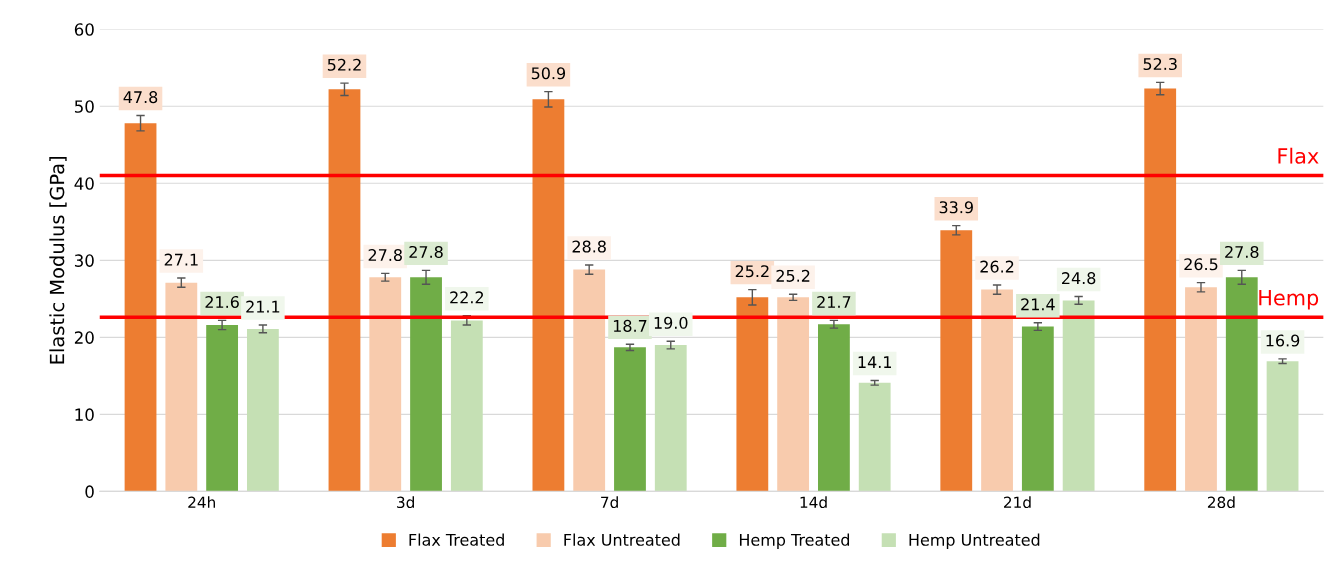 The width and height of the screenshot is (1330, 585). I want to click on x-tick-label: 14d, so click(813, 502).